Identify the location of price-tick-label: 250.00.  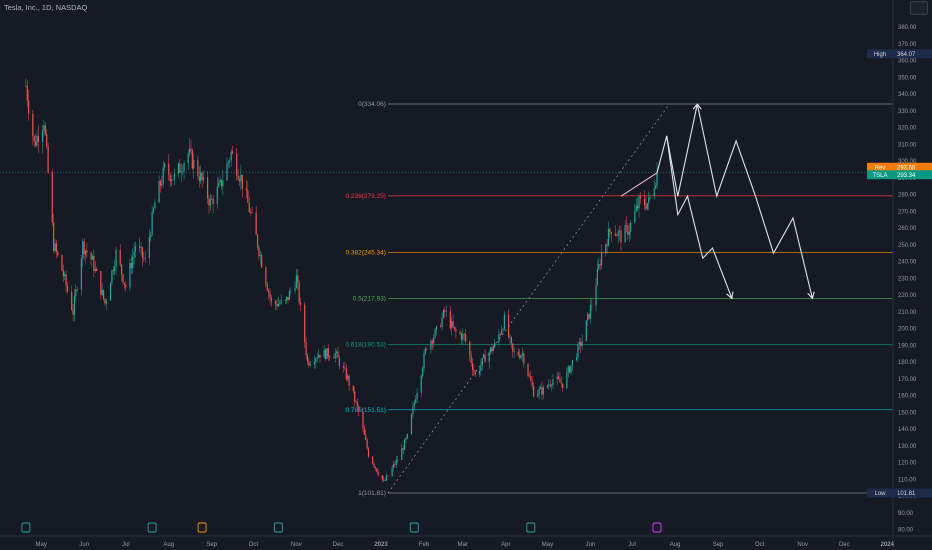
(907, 246).